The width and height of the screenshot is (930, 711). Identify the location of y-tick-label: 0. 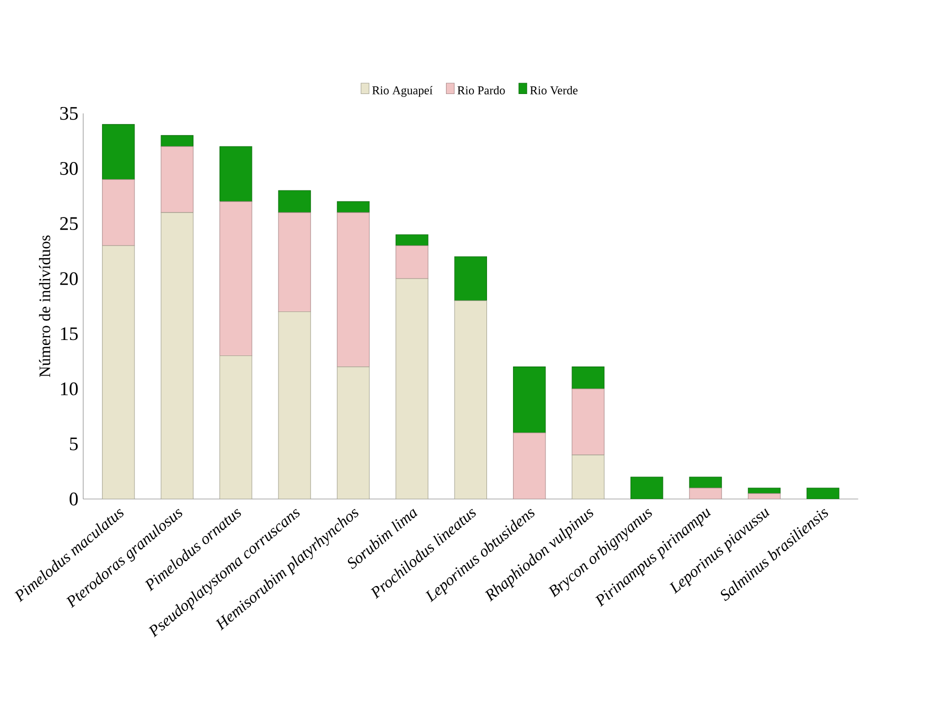
(74, 499).